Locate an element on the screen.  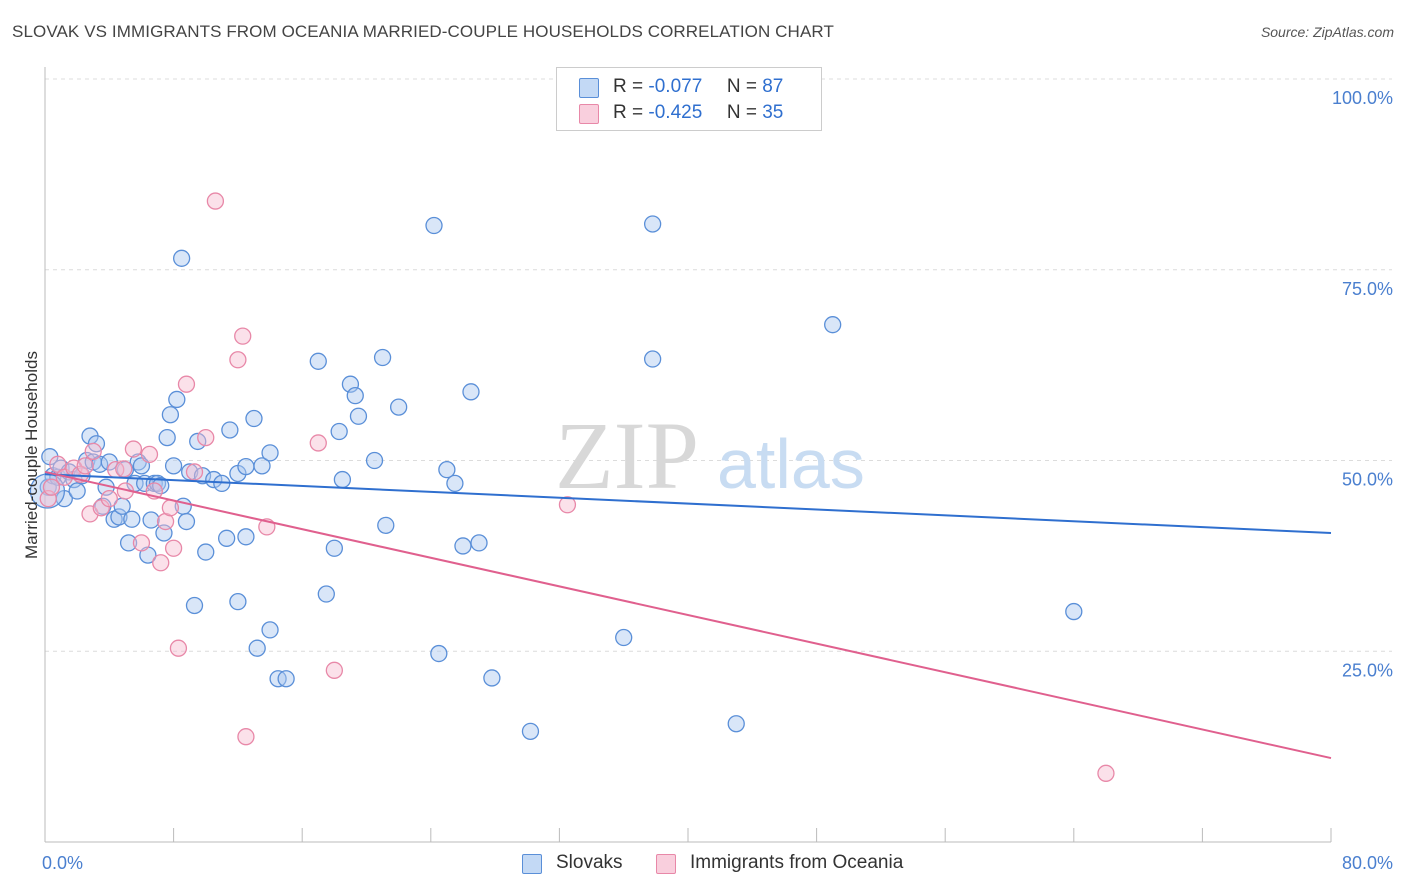
trend-line-slovaks is located at coordinates (688, 503).